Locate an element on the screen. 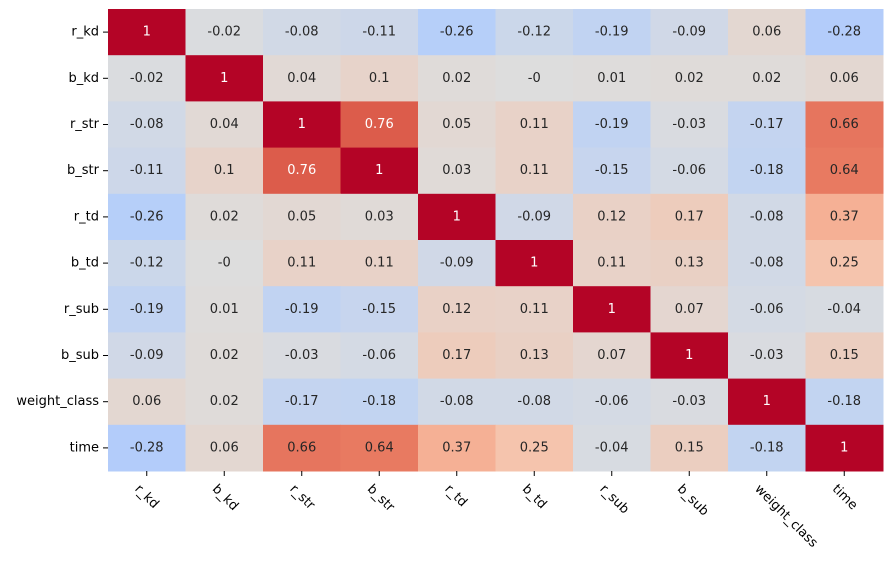 The width and height of the screenshot is (892, 564). x-tick-label: b_td is located at coordinates (534, 497).